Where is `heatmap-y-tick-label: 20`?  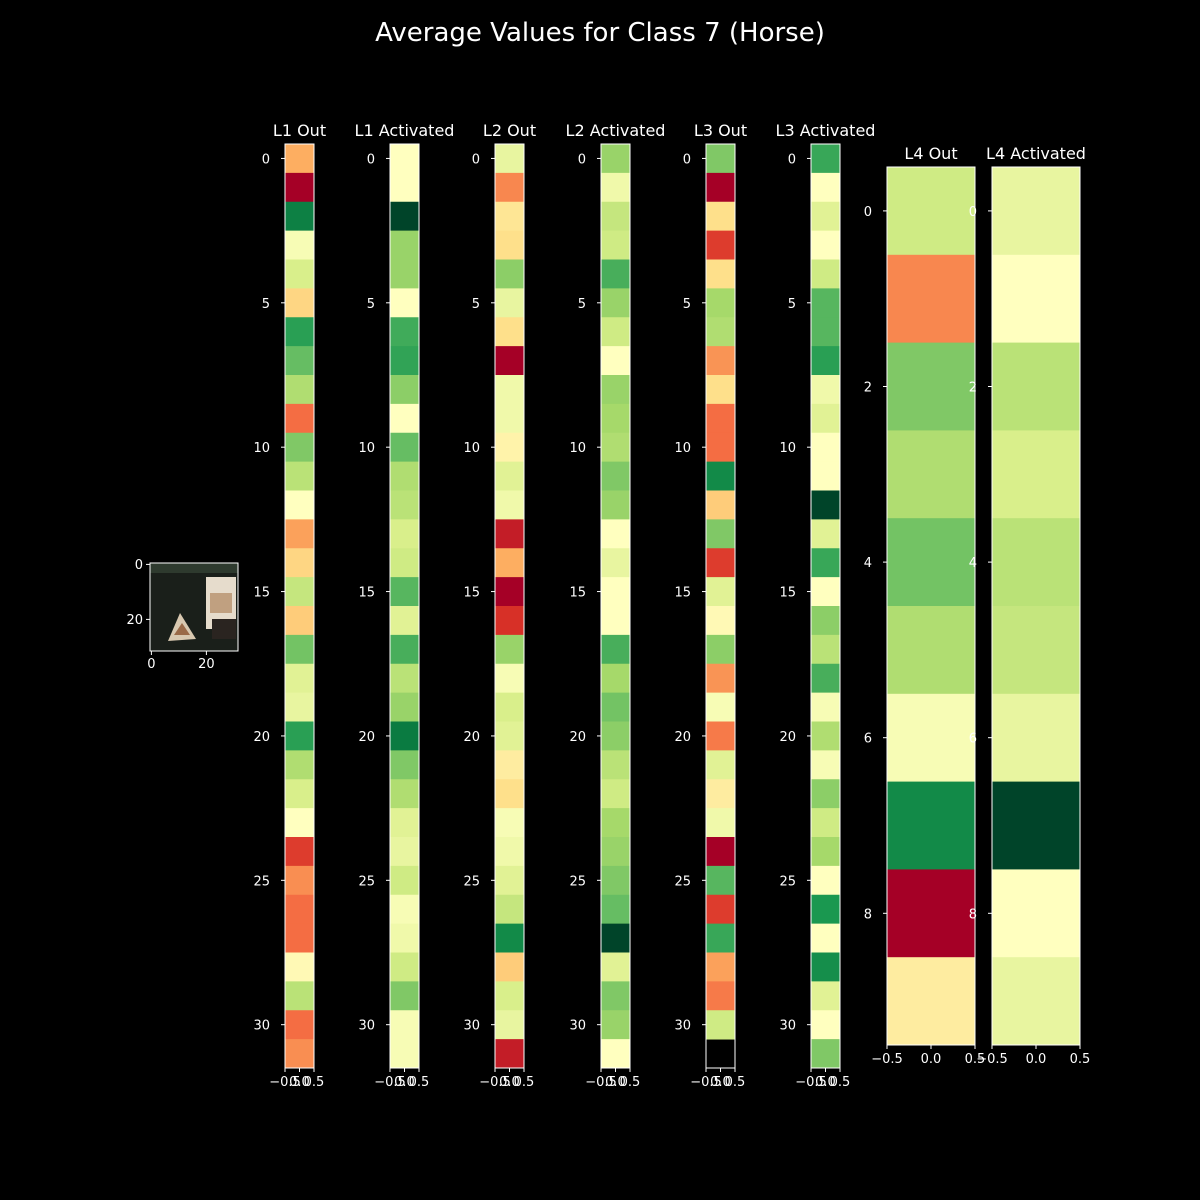 heatmap-y-tick-label: 20 is located at coordinates (471, 737).